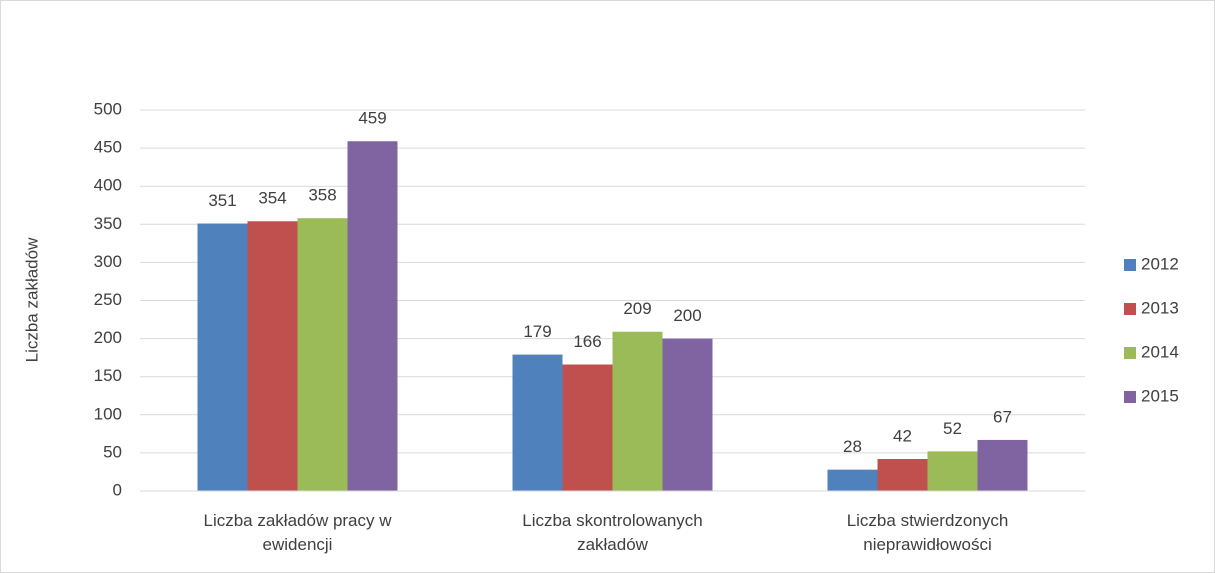 The image size is (1215, 573). I want to click on y-tick-label: 100, so click(108, 413).